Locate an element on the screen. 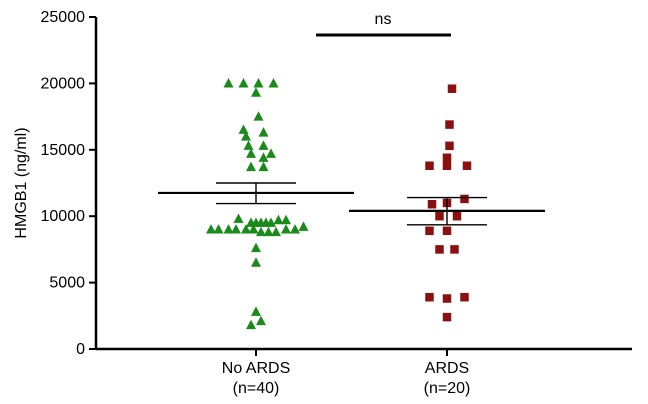  y-tick-label: 10000 is located at coordinates (63, 216).